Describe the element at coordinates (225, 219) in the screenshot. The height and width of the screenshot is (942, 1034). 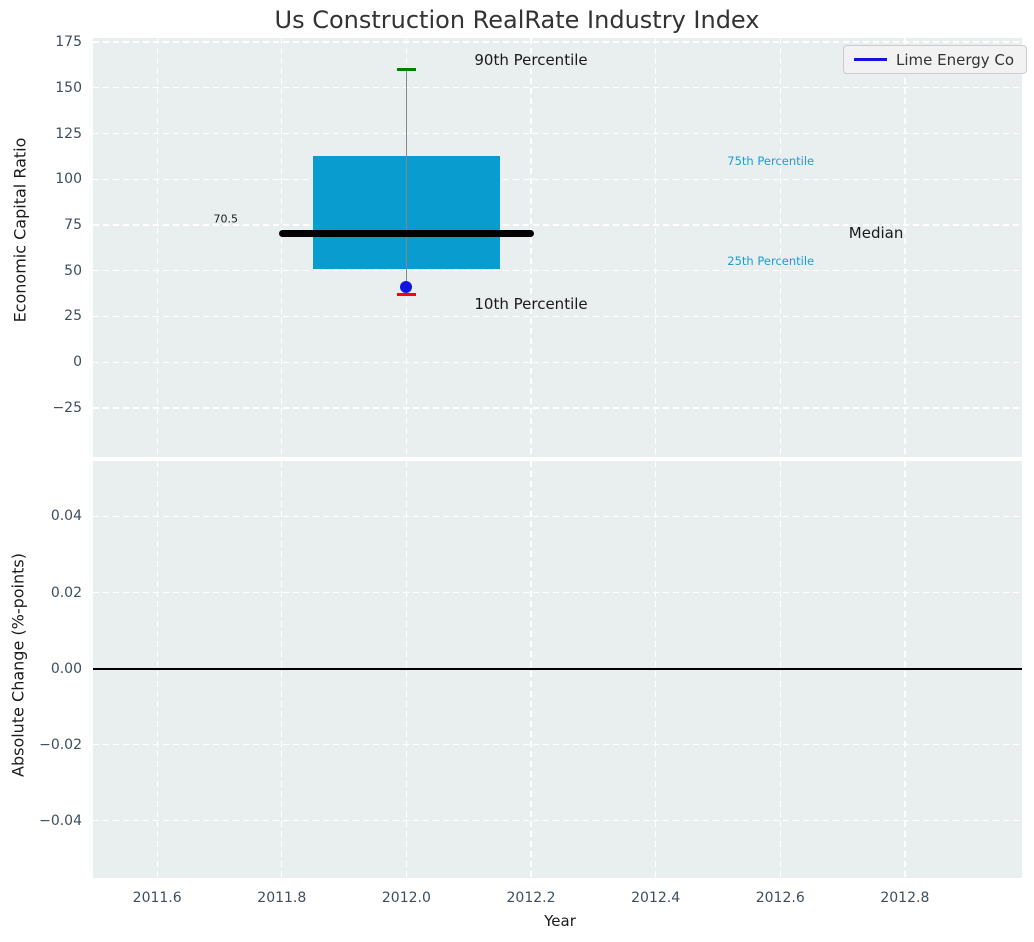
I see `annotation-70-5: 70.5` at that location.